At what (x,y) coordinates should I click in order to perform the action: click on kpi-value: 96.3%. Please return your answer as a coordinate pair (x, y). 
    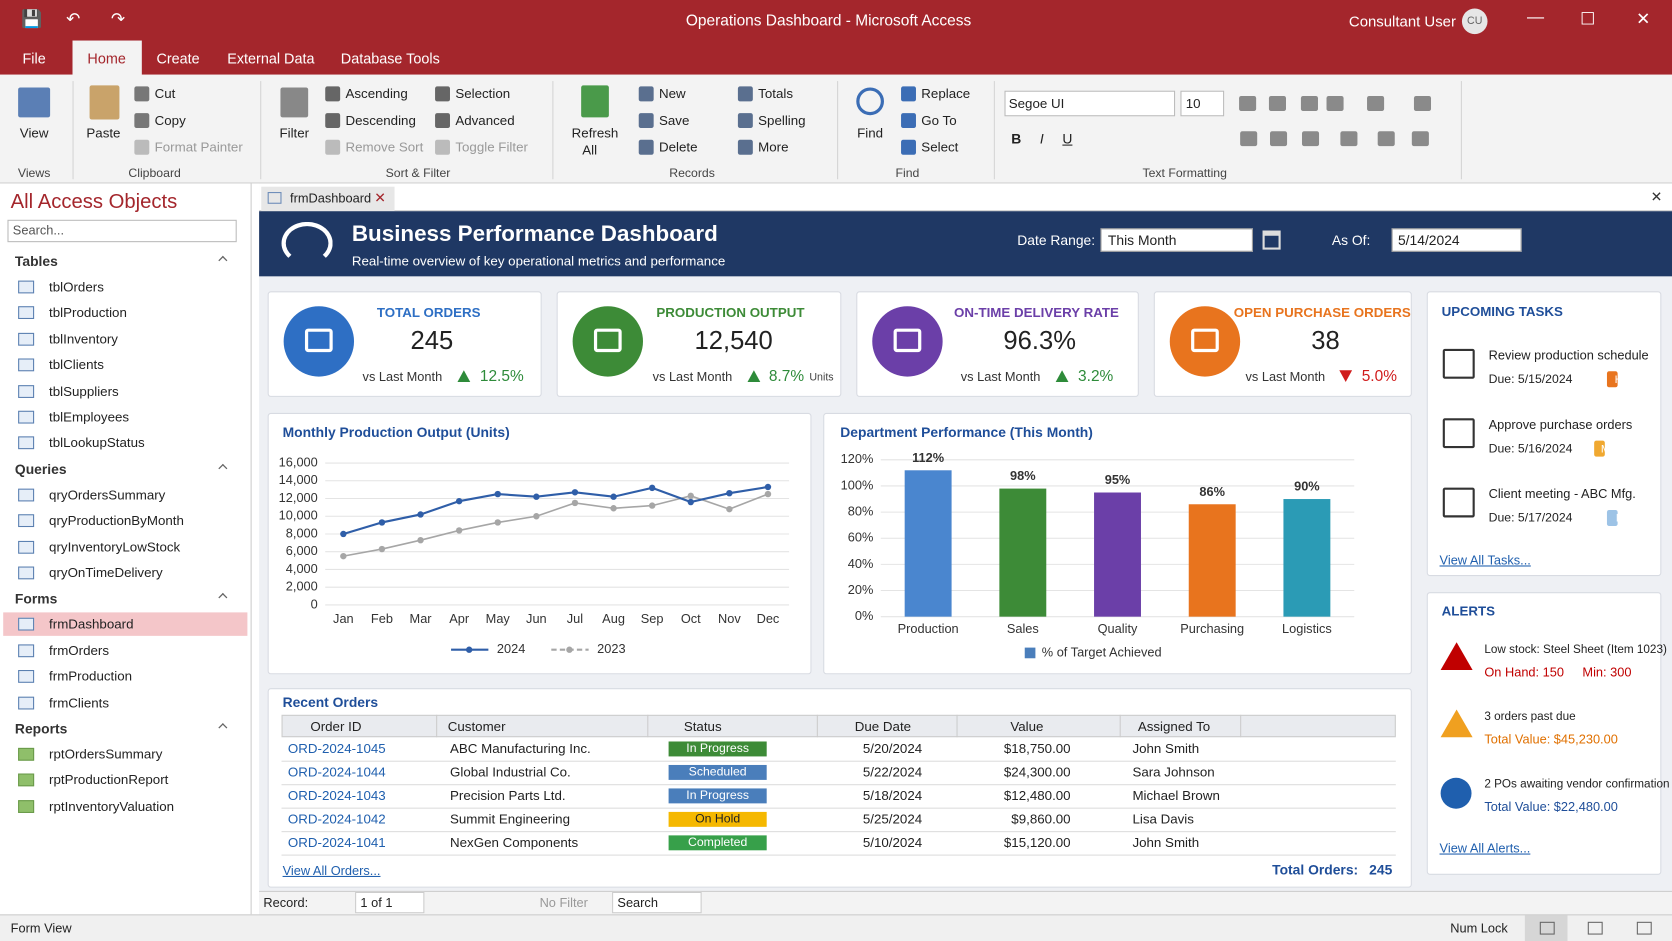
    Looking at the image, I should click on (1039, 341).